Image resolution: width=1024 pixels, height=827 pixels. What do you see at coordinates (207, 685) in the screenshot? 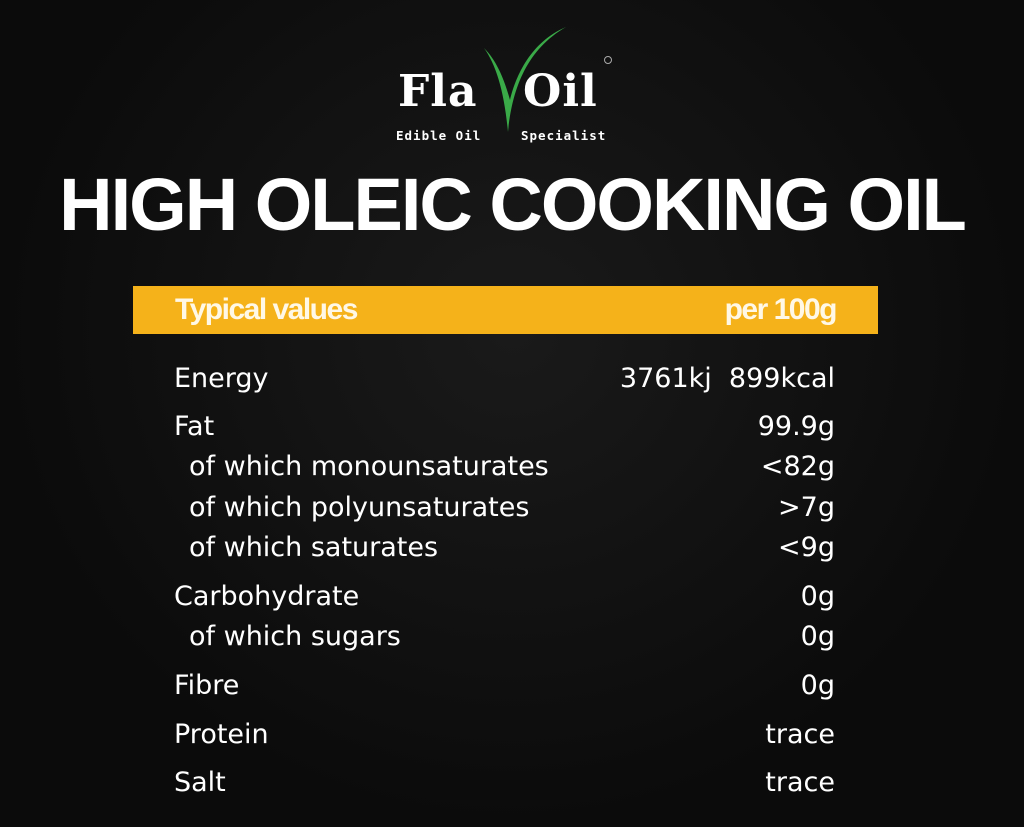
I see `row-label: Fibre` at bounding box center [207, 685].